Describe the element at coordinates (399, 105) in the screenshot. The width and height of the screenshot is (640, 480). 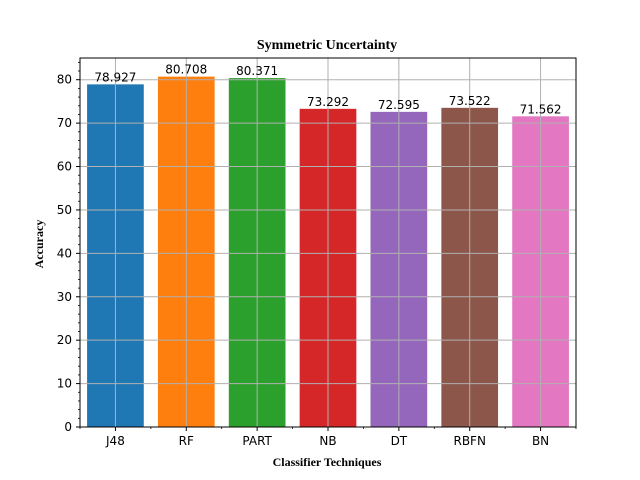
I see `data-label-dt: 72.595` at that location.